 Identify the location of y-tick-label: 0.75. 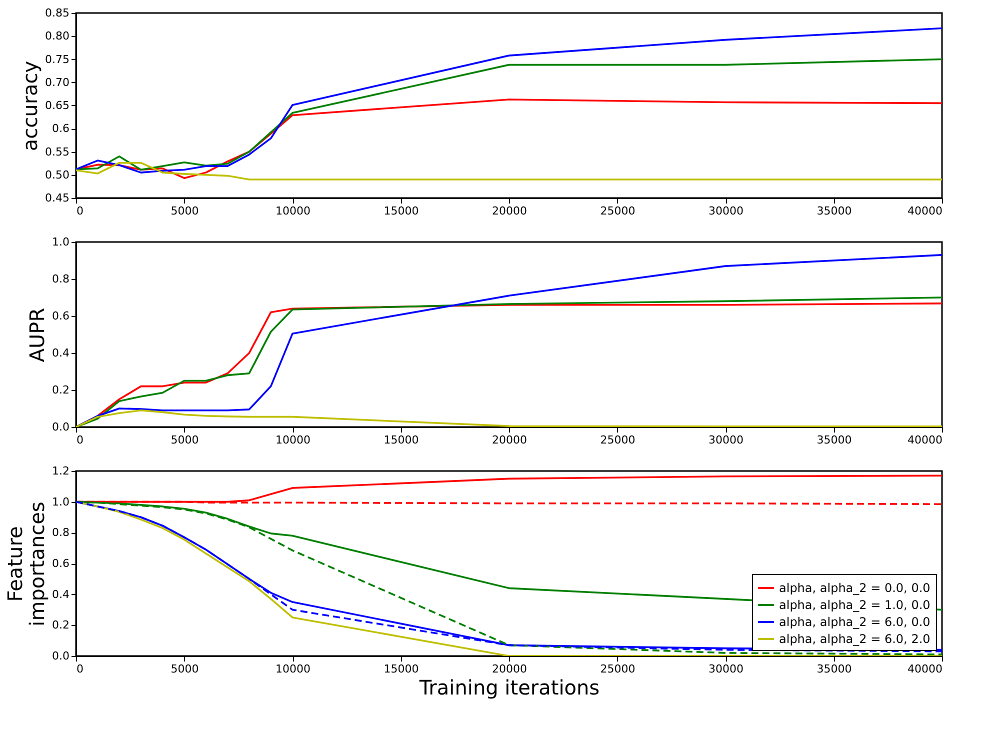
(57, 59).